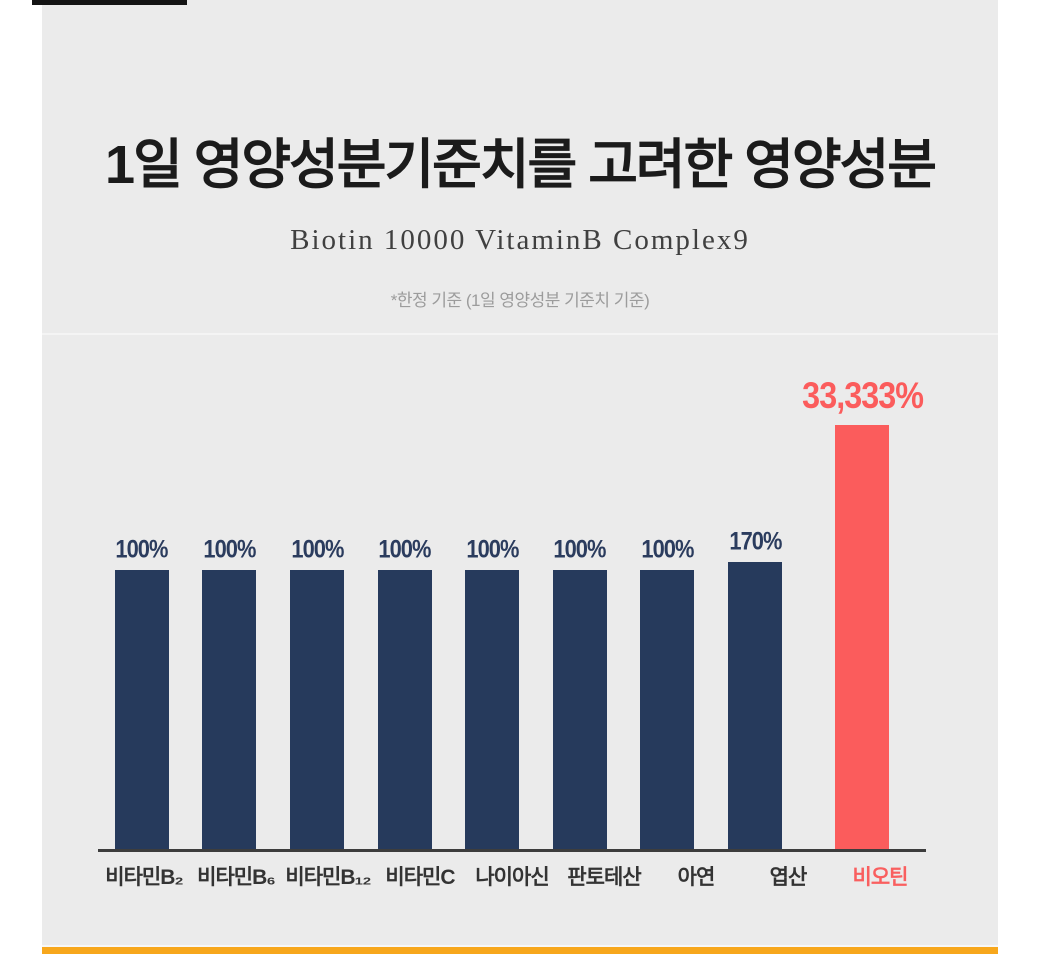  Describe the element at coordinates (520, 950) in the screenshot. I see `bottom-accent-bar` at that location.